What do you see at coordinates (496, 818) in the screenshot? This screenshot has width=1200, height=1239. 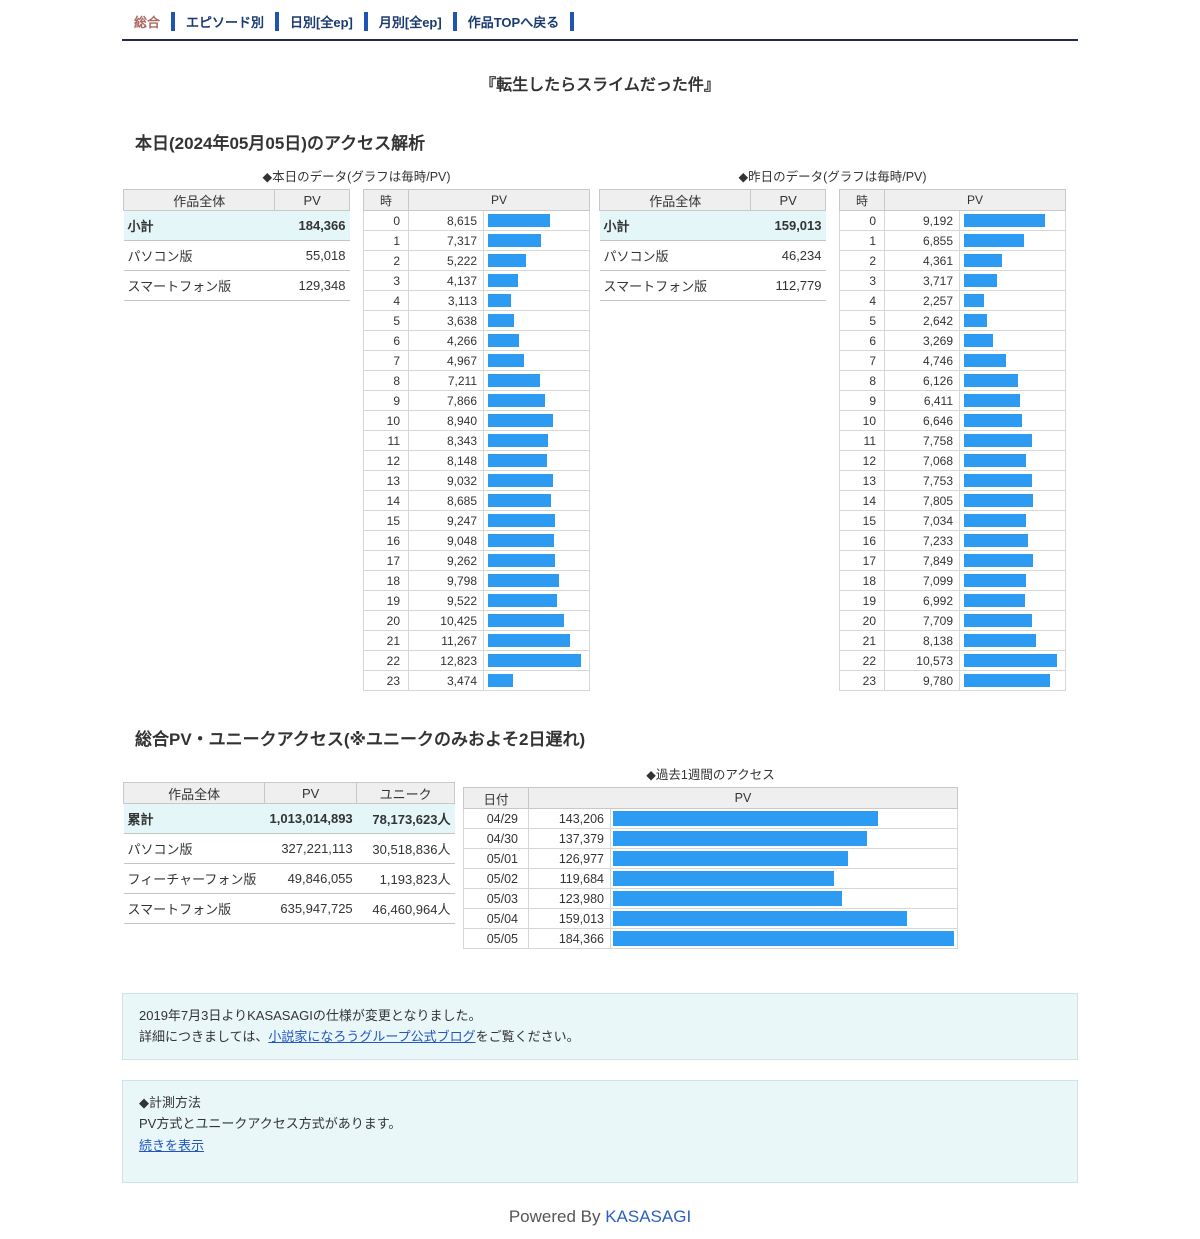 I see `row-label: 04/29` at bounding box center [496, 818].